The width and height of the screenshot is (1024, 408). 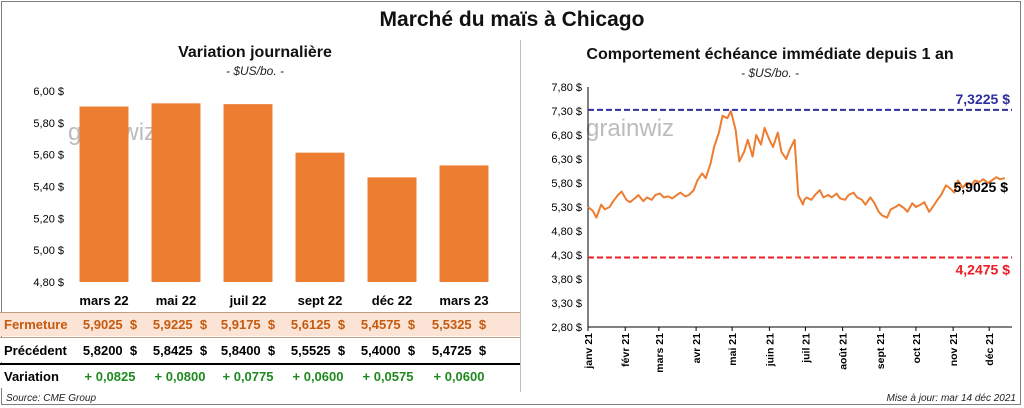 I want to click on line-x-tick-label: avr 21, so click(x=697, y=348).